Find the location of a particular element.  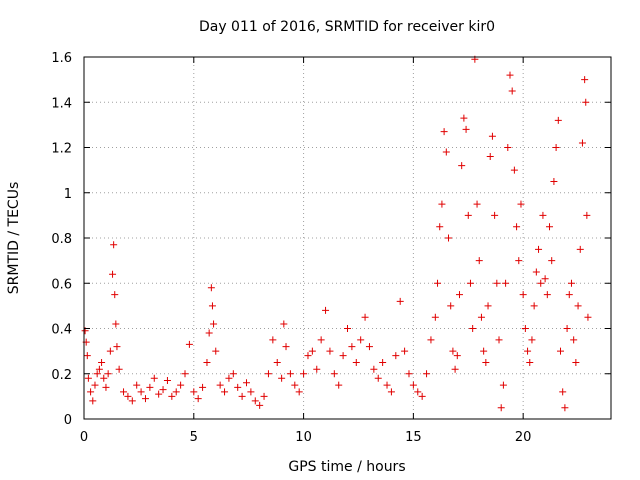

x-tick-label: 0 is located at coordinates (84, 437).